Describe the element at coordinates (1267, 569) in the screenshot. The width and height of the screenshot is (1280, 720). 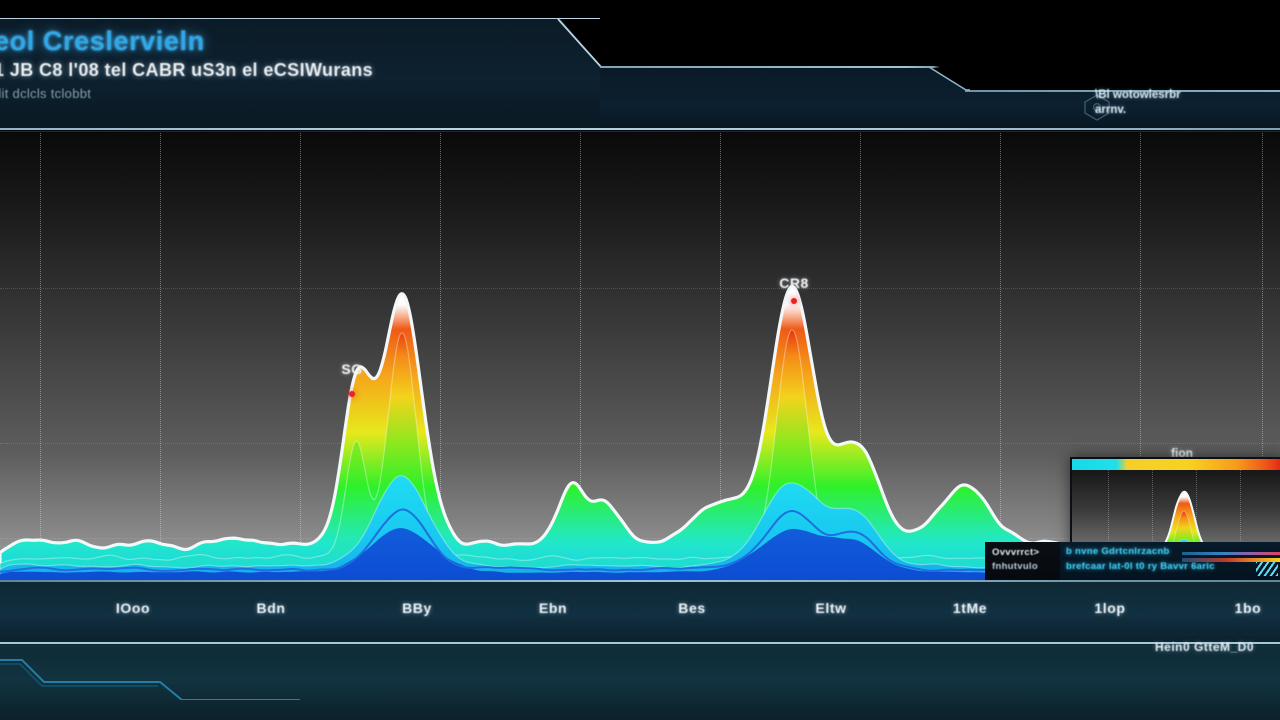
I see `diagonal-hatch-swatch` at that location.